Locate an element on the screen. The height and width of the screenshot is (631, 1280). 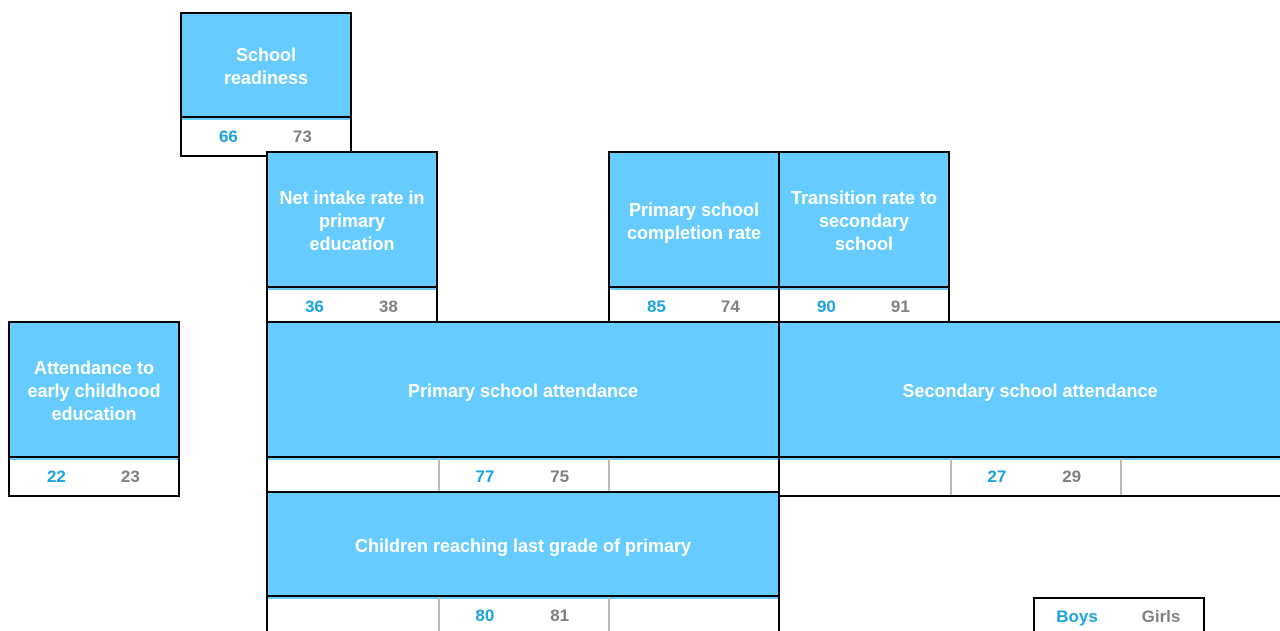
indicator-box: School readiness 66 73 is located at coordinates (266, 84).